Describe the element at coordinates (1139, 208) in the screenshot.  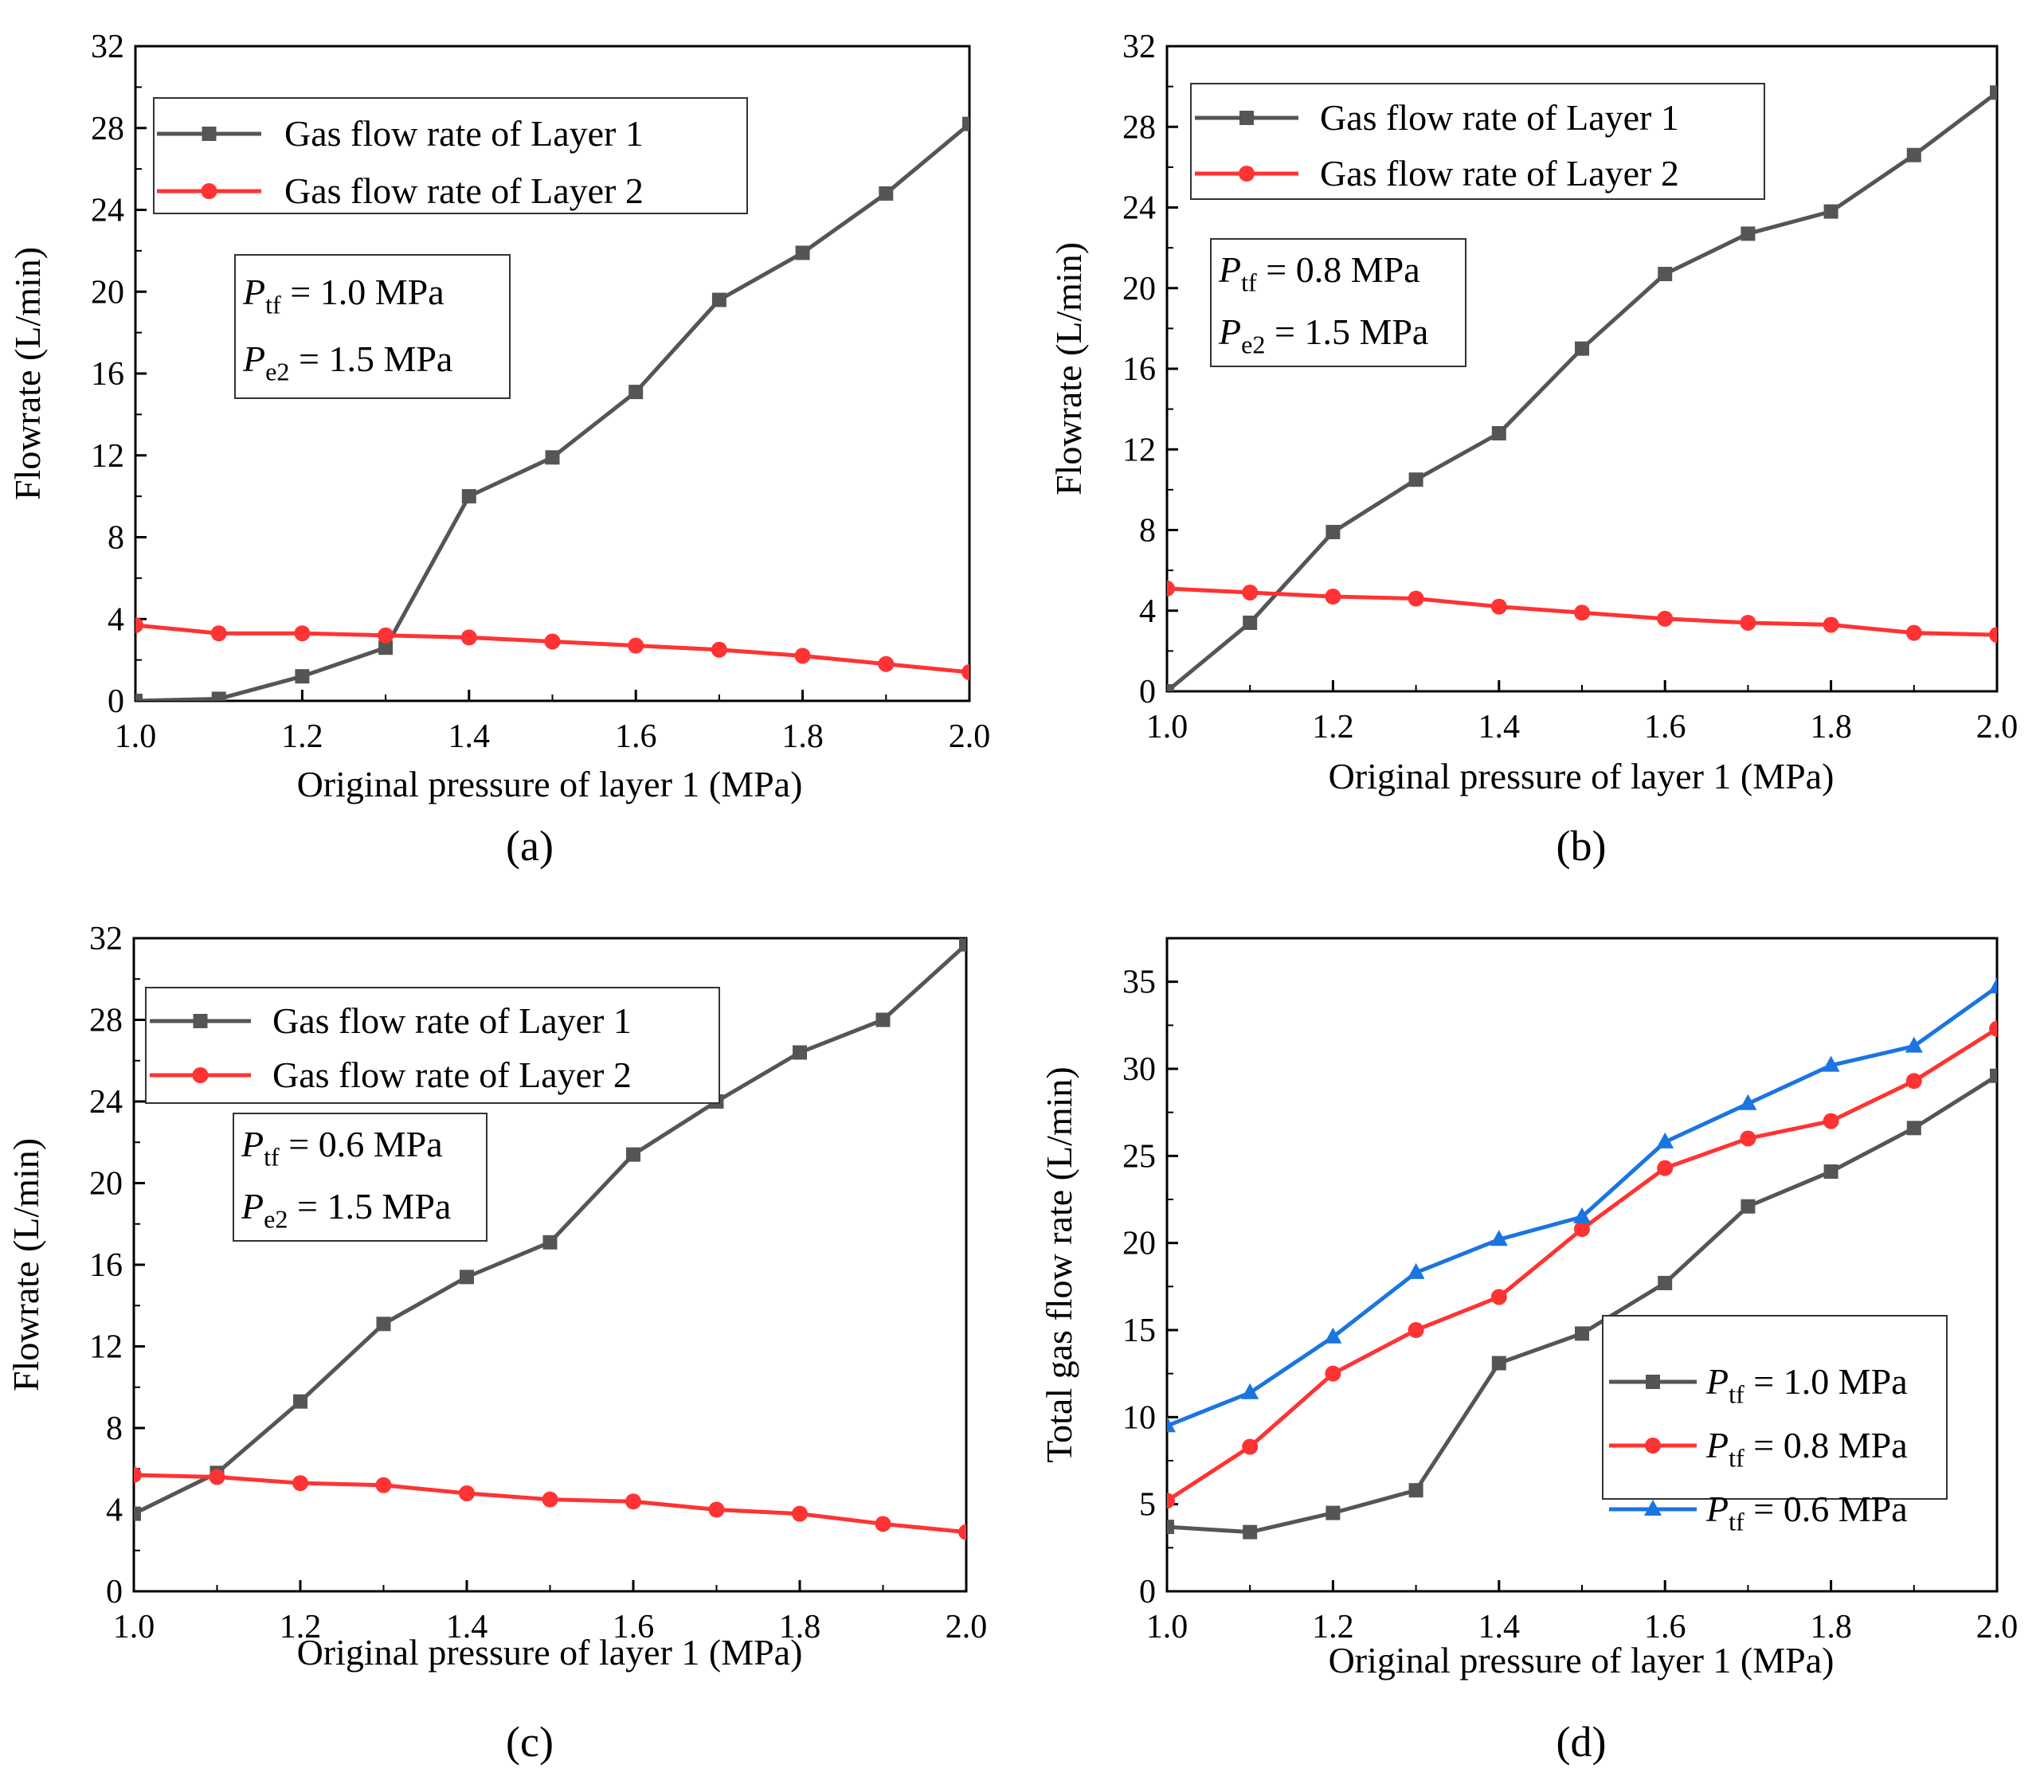
I see `y-tick-label: 24` at that location.